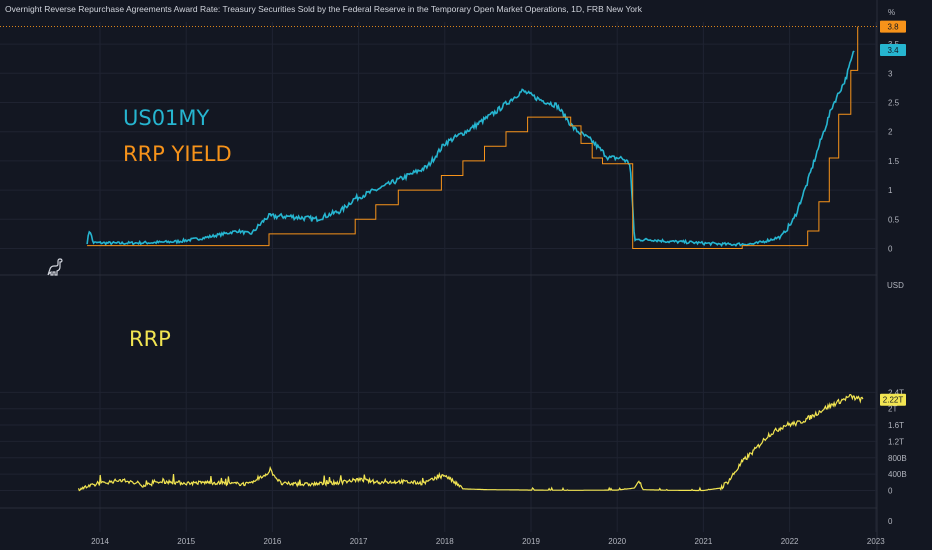 The width and height of the screenshot is (932, 550). I want to click on x-tick-label: 2016, so click(273, 541).